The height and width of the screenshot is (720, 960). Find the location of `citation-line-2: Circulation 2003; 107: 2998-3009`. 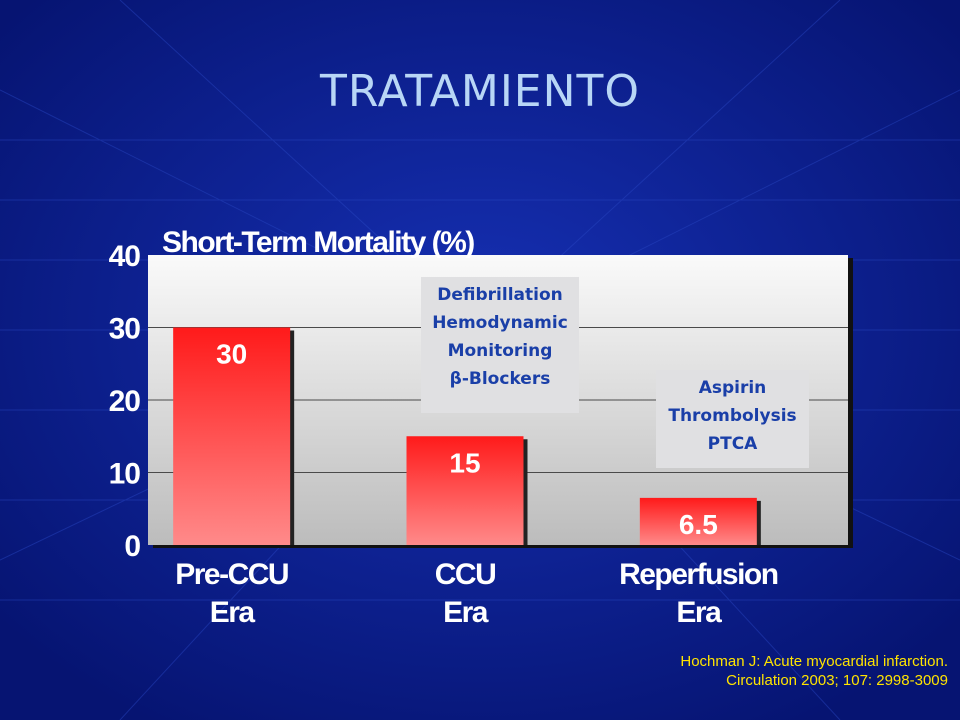

citation-line-2: Circulation 2003; 107: 2998-3009 is located at coordinates (837, 680).